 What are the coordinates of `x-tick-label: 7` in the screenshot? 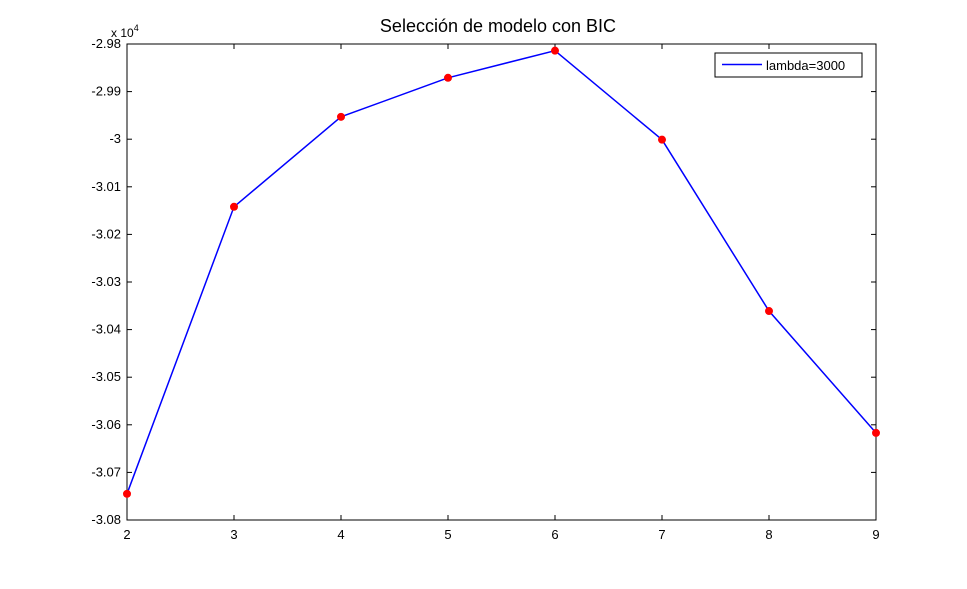 It's located at (661, 534).